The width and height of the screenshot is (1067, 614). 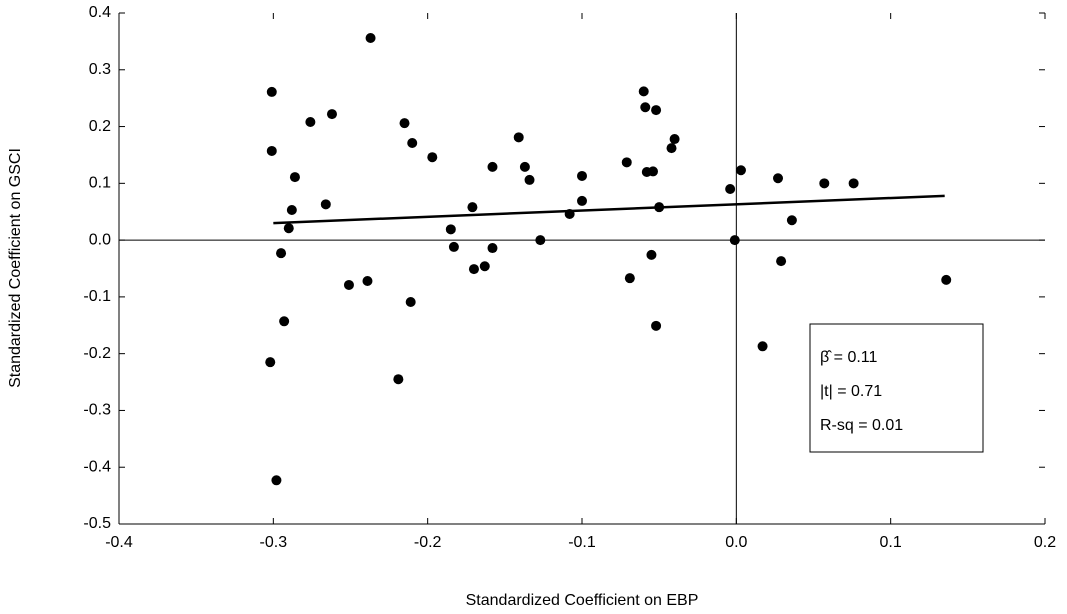 What do you see at coordinates (274, 542) in the screenshot?
I see `x-tick-label: -0.3` at bounding box center [274, 542].